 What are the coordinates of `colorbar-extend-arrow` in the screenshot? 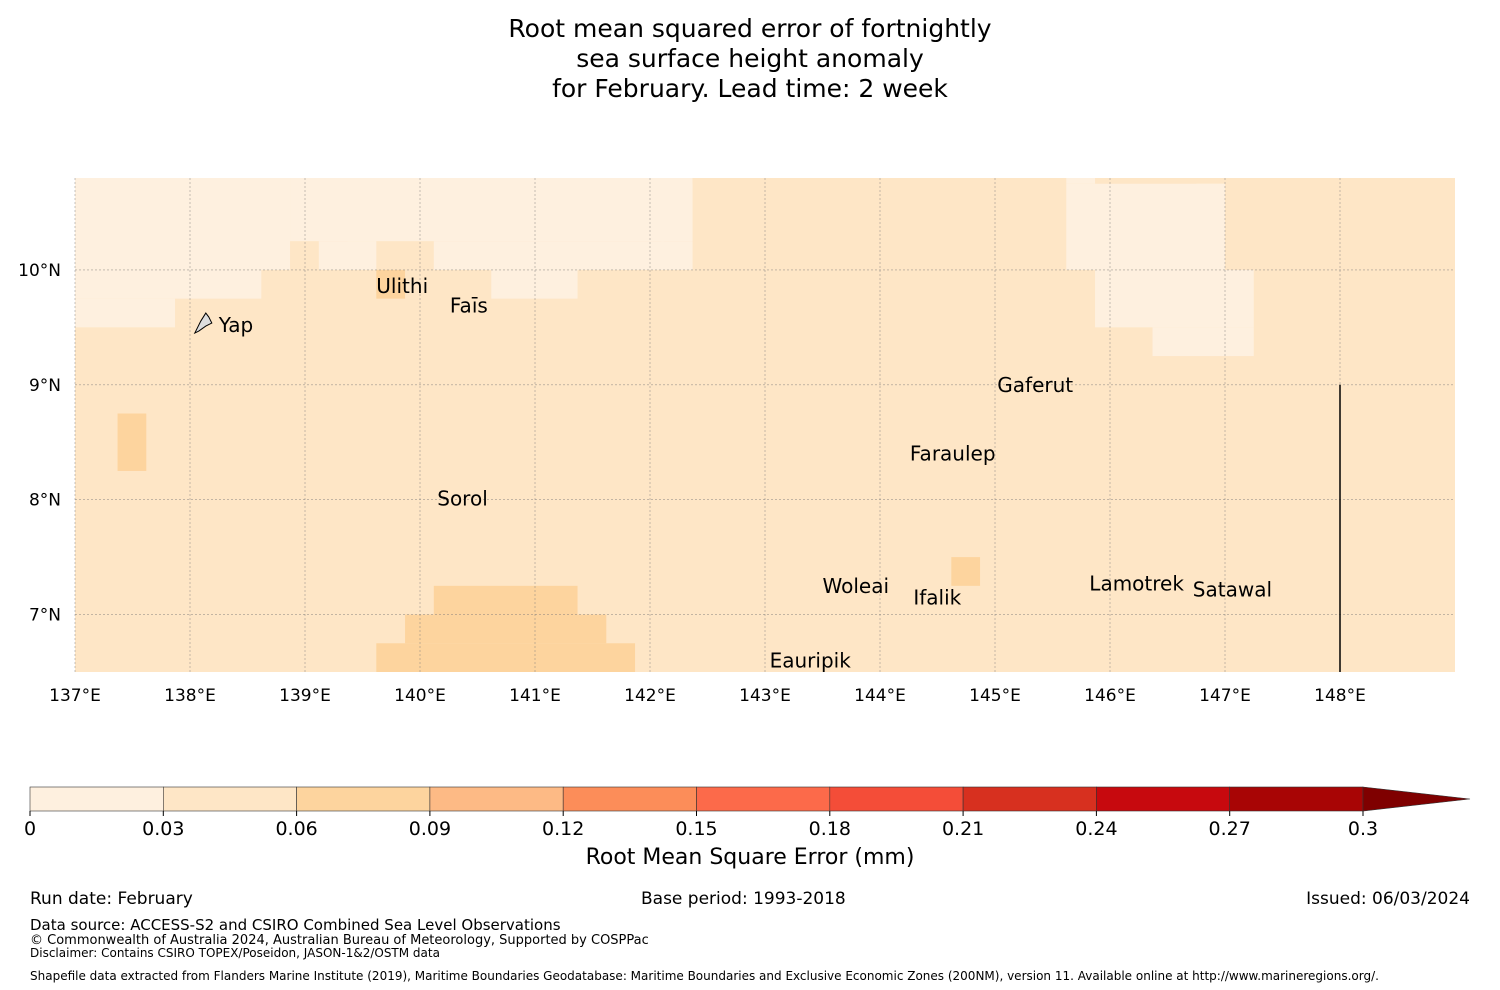 It's located at (1416, 799).